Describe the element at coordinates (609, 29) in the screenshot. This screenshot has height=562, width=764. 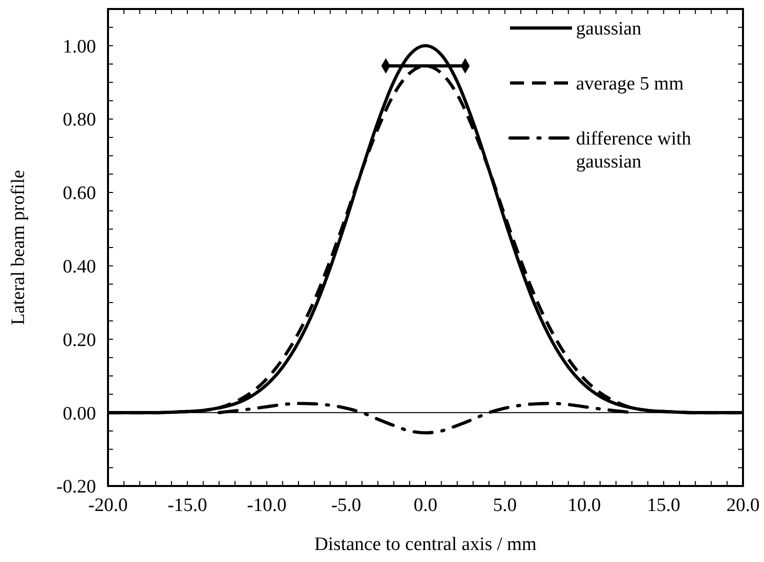
I see `legend-label: gaussian` at that location.